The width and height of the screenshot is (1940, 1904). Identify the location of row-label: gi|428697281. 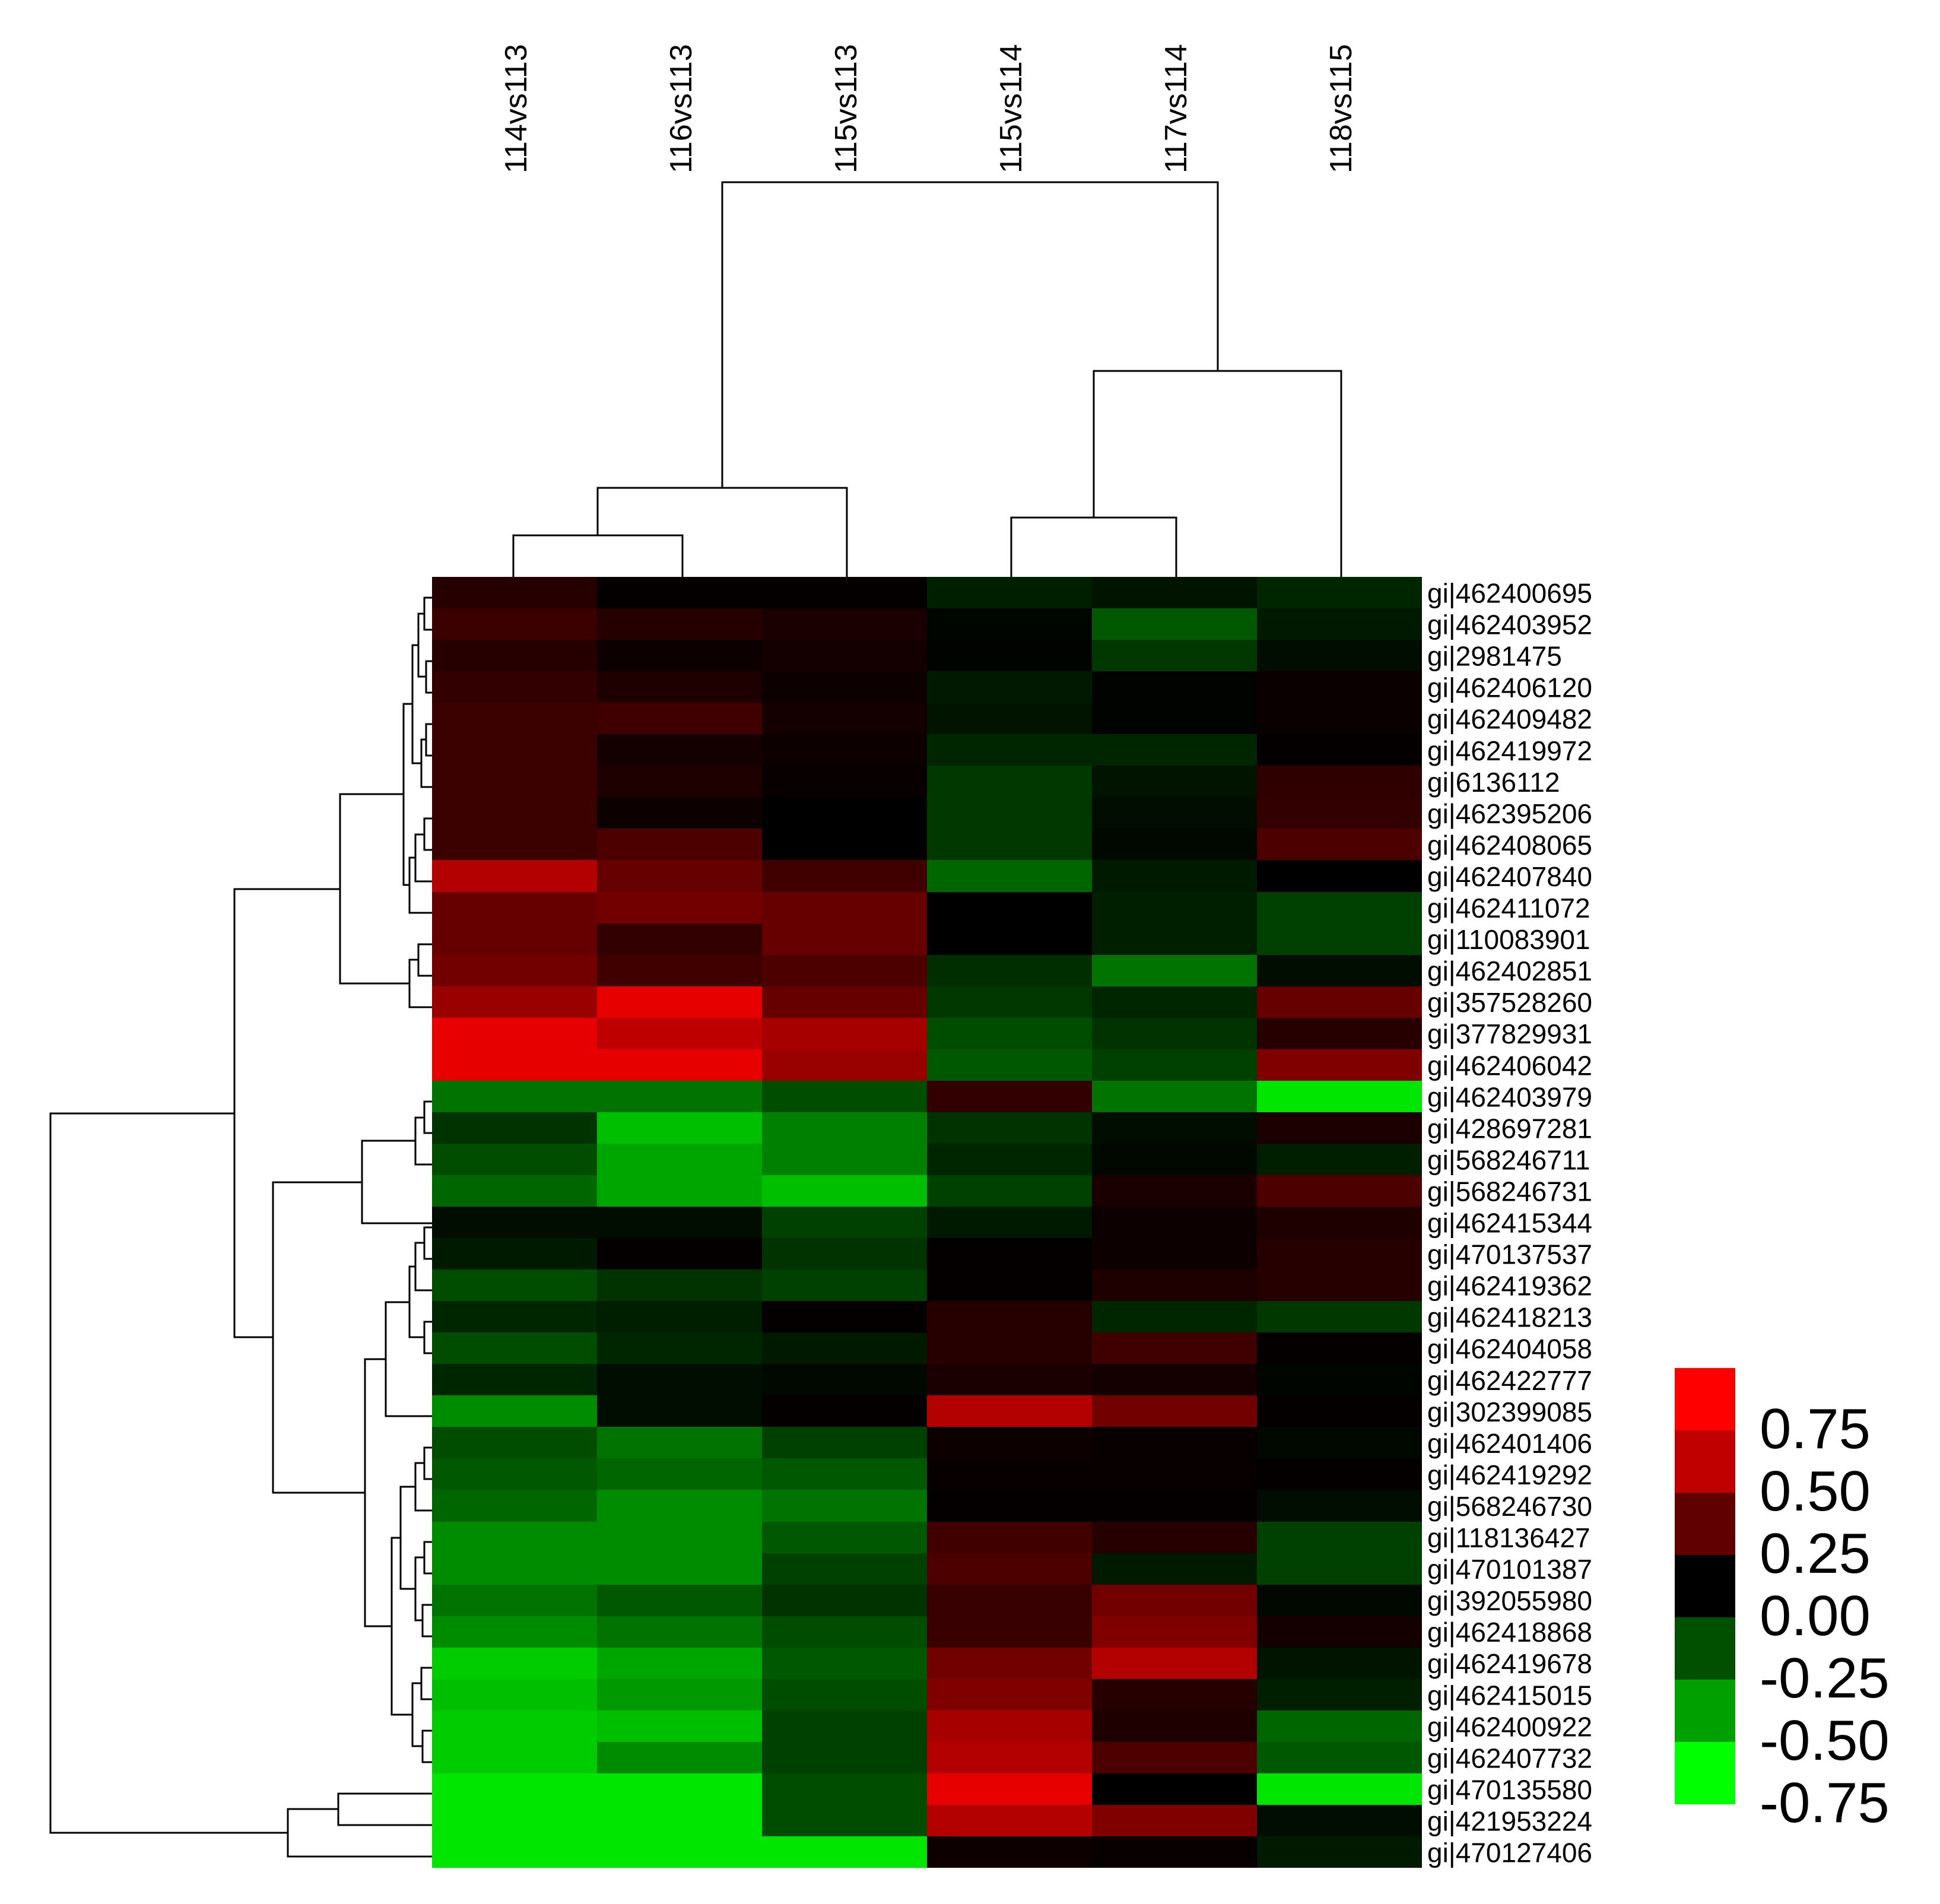
(1509, 1128).